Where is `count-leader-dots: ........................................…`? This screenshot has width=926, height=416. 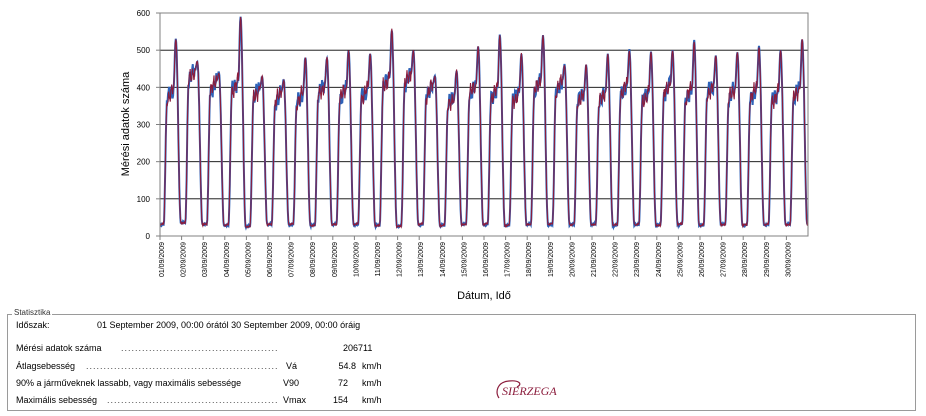
count-leader-dots: ........................................… is located at coordinates (199, 348).